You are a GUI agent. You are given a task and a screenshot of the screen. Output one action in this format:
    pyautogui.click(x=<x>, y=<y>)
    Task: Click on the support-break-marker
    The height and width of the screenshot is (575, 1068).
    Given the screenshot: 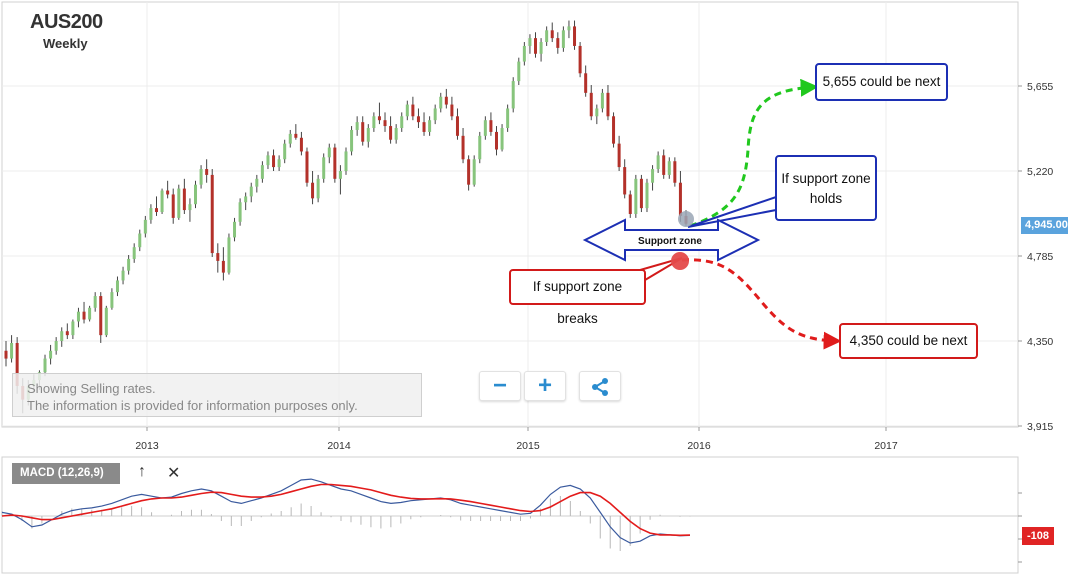 What is the action you would take?
    pyautogui.click(x=680, y=261)
    